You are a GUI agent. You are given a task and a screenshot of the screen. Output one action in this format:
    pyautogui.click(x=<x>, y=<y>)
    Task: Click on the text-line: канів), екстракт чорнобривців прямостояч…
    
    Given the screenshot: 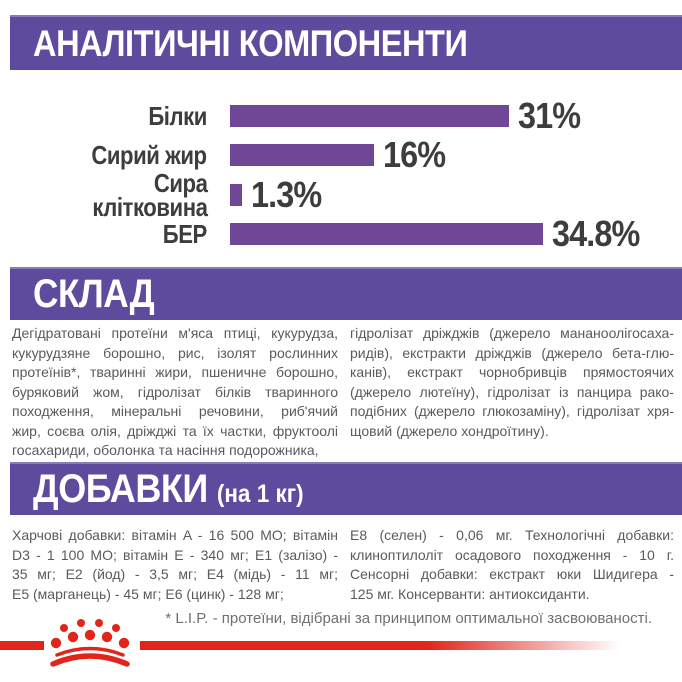 What is the action you would take?
    pyautogui.click(x=512, y=372)
    